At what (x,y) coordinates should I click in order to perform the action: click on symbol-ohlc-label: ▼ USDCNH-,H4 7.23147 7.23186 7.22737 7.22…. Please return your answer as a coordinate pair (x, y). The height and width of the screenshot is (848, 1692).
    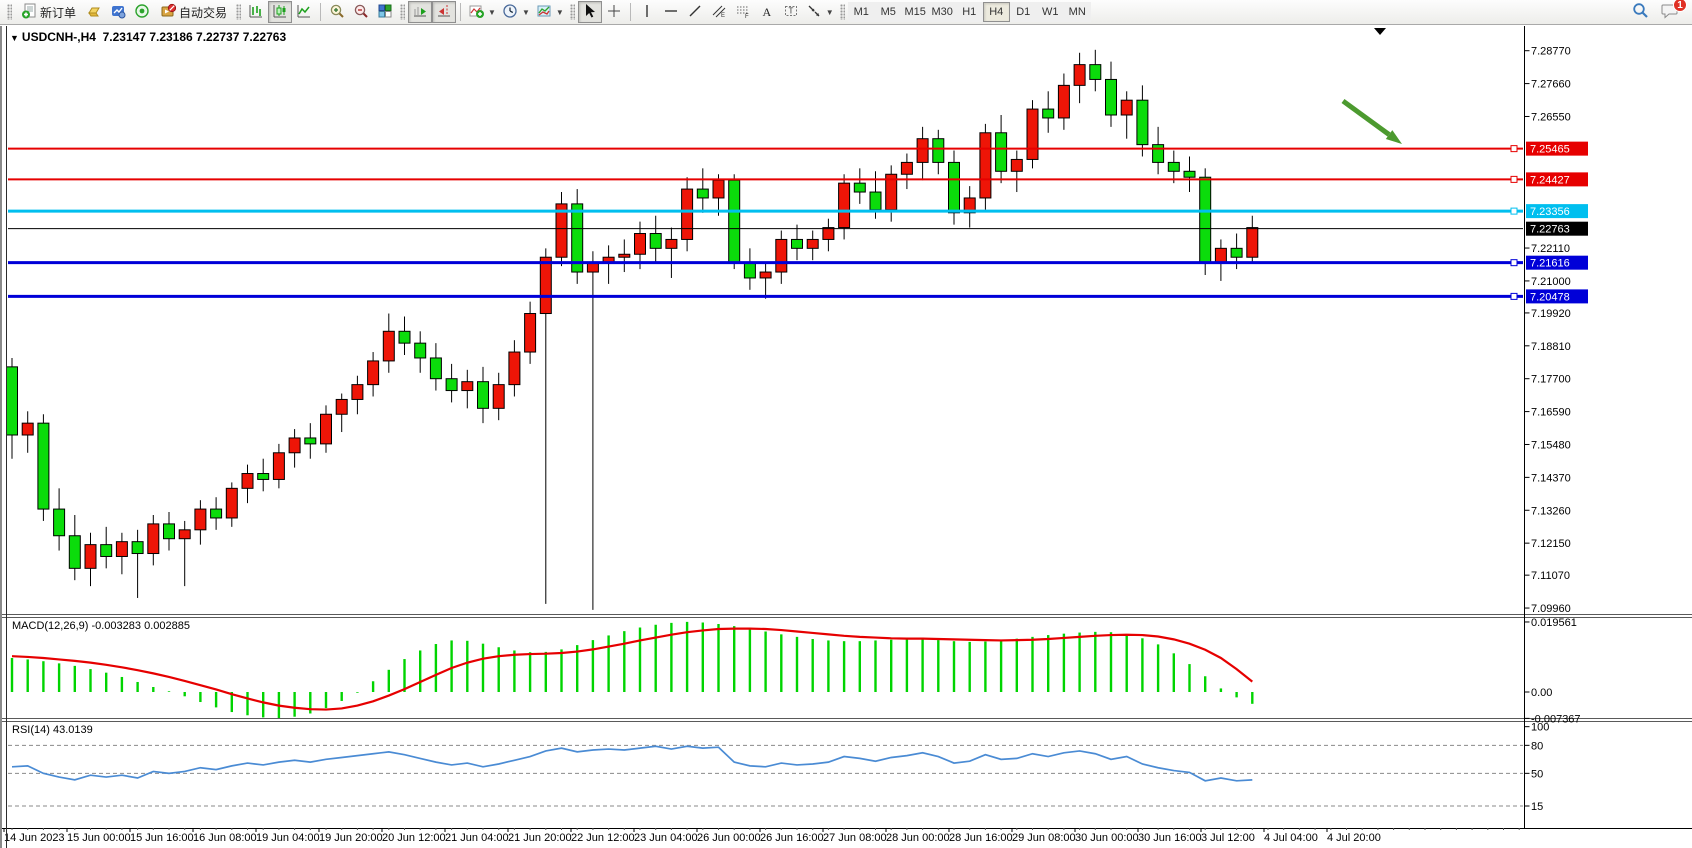
    Looking at the image, I should click on (148, 37).